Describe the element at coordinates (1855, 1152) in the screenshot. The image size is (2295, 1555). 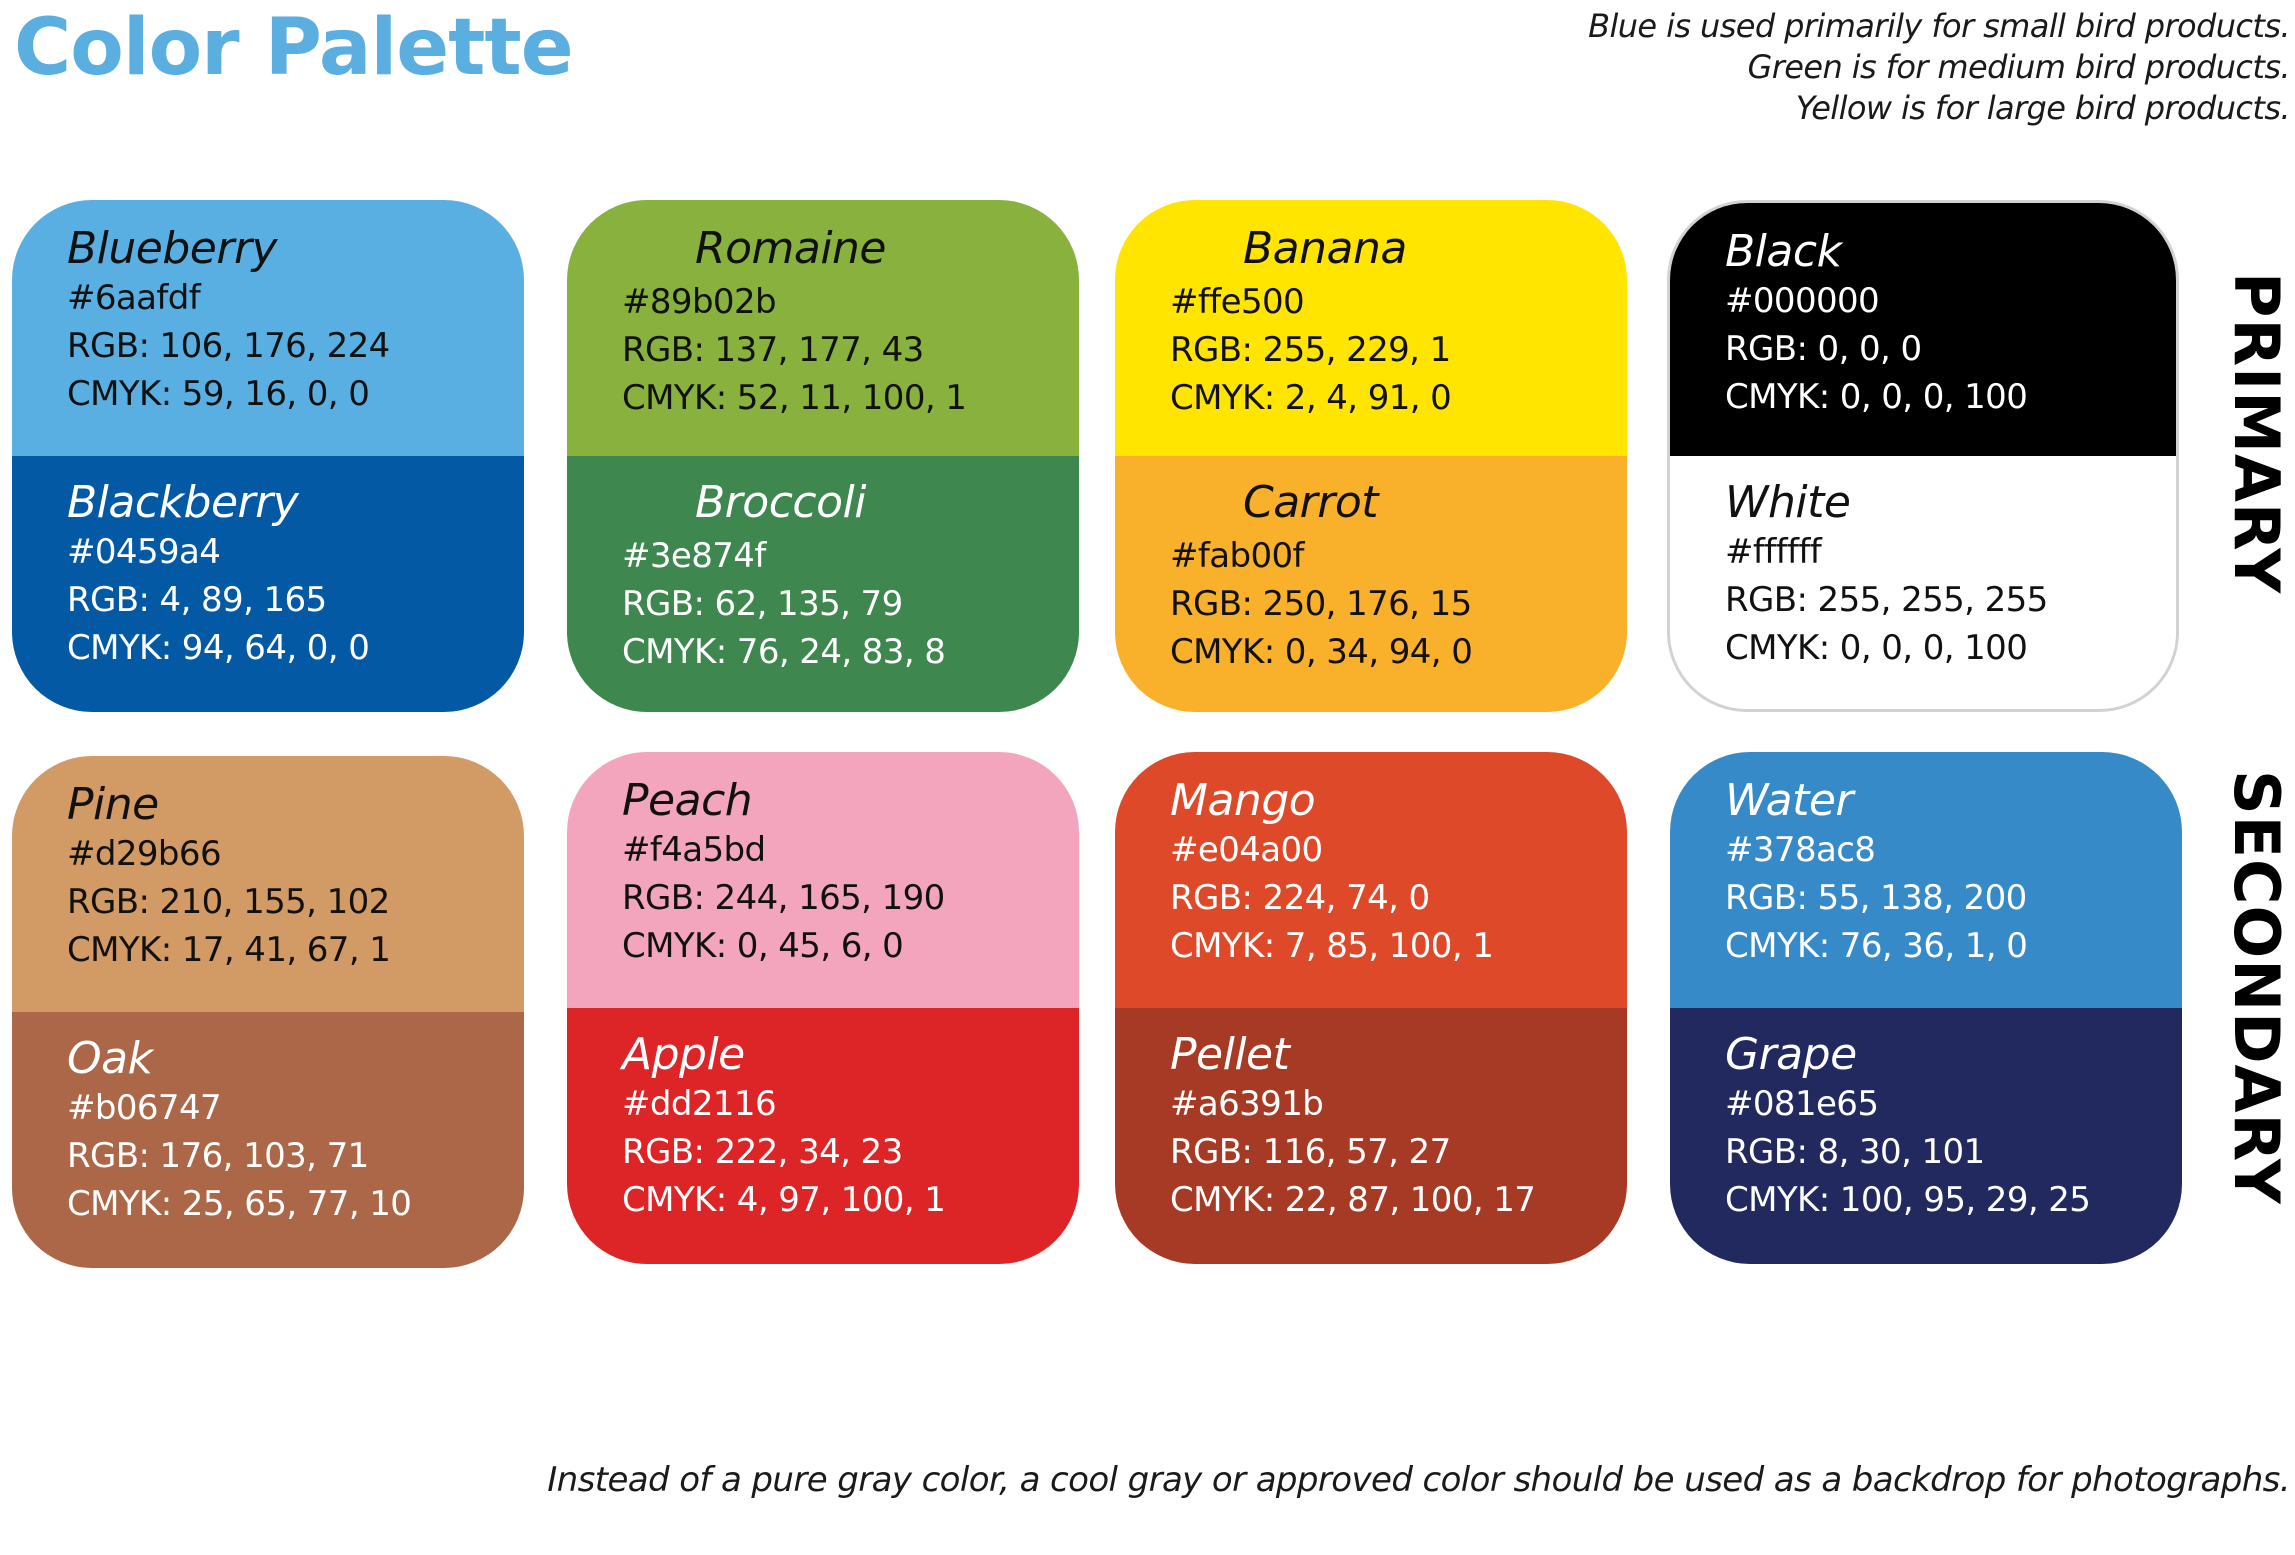
I see `color-rgb: RGB: 8, 30, 101` at that location.